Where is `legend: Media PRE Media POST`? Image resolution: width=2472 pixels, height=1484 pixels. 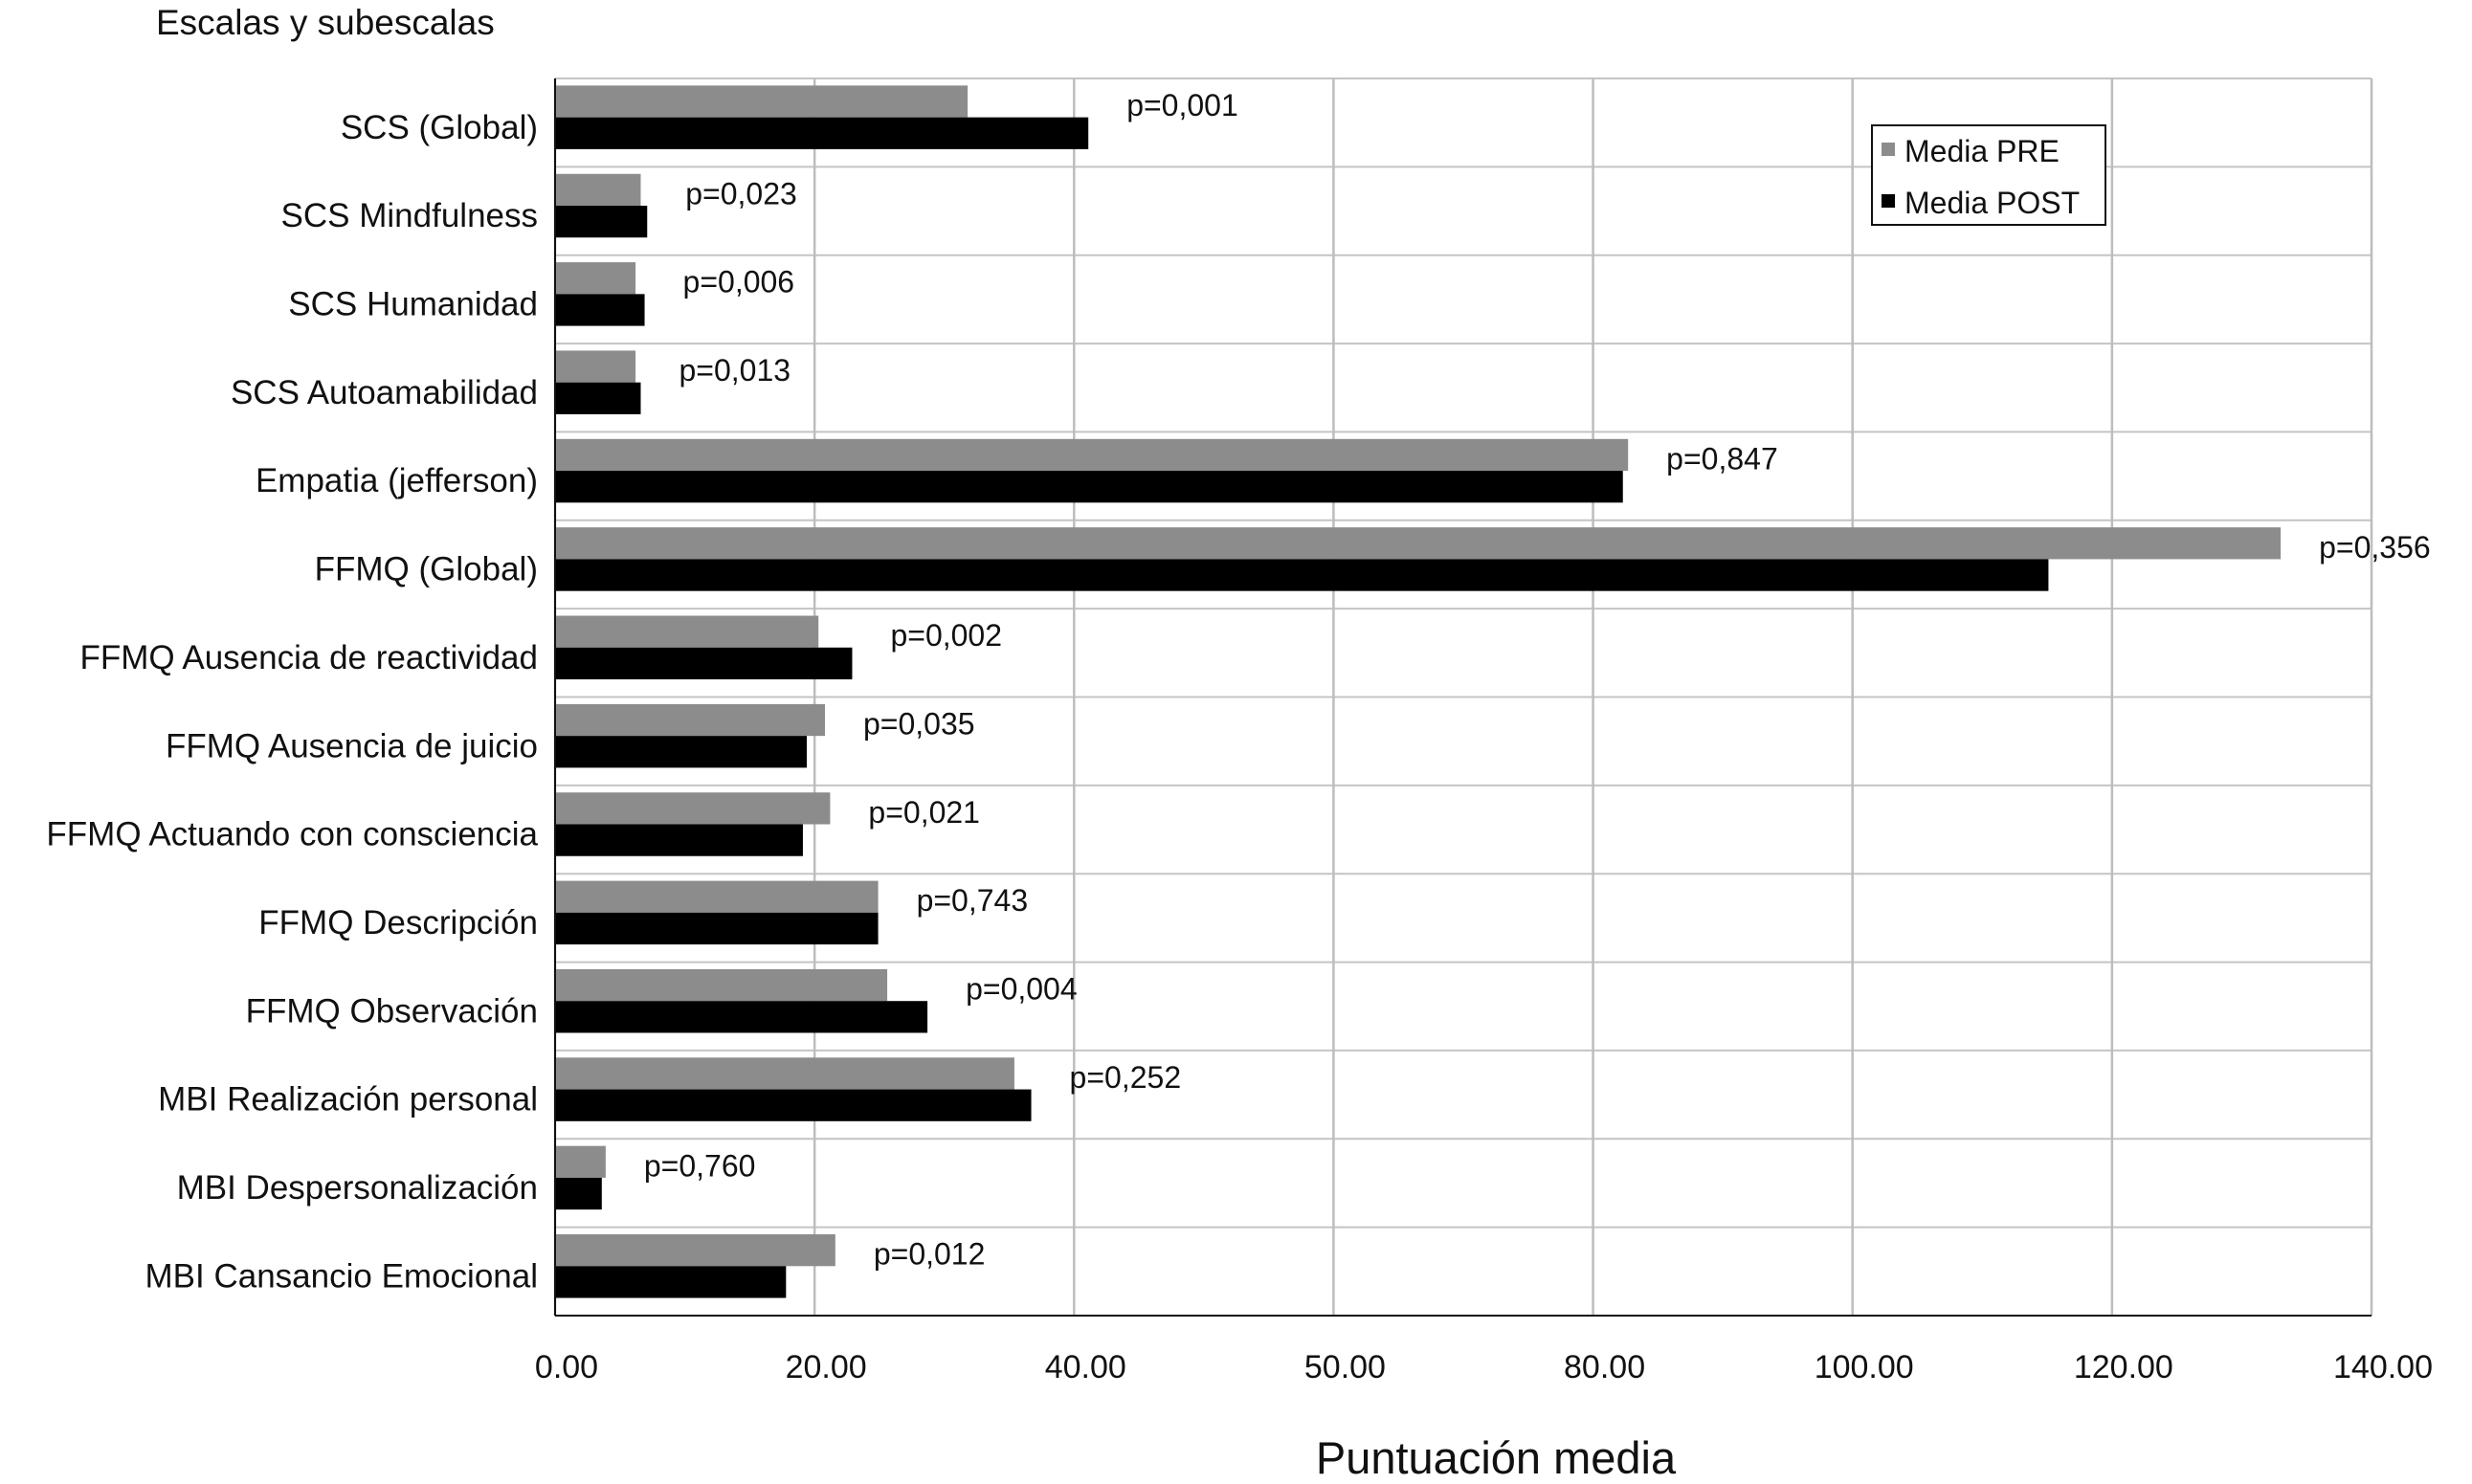 legend: Media PRE Media POST is located at coordinates (1988, 175).